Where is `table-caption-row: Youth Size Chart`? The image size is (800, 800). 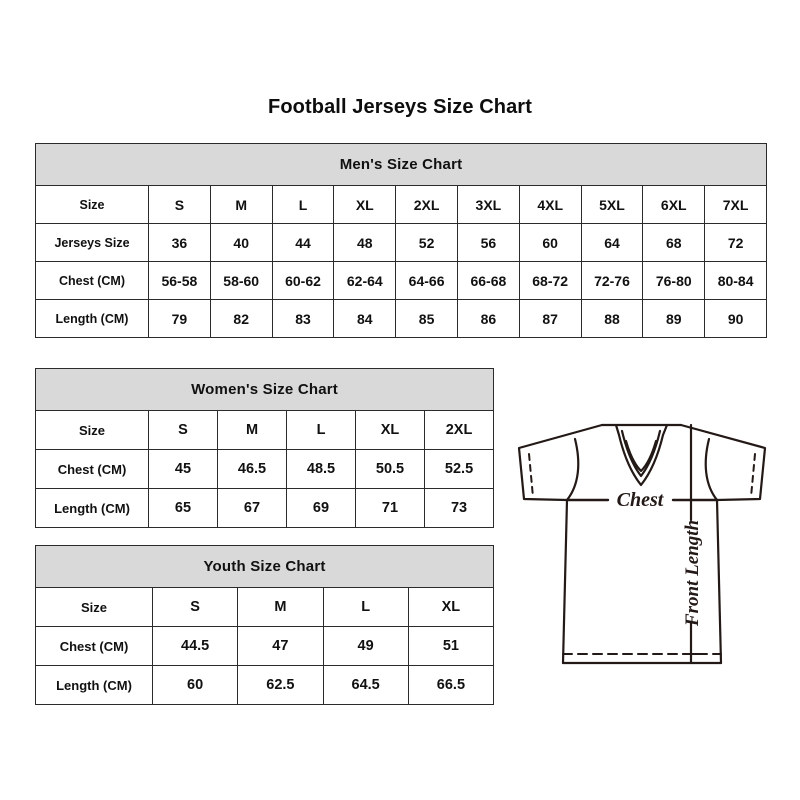 table-caption-row: Youth Size Chart is located at coordinates (264, 566).